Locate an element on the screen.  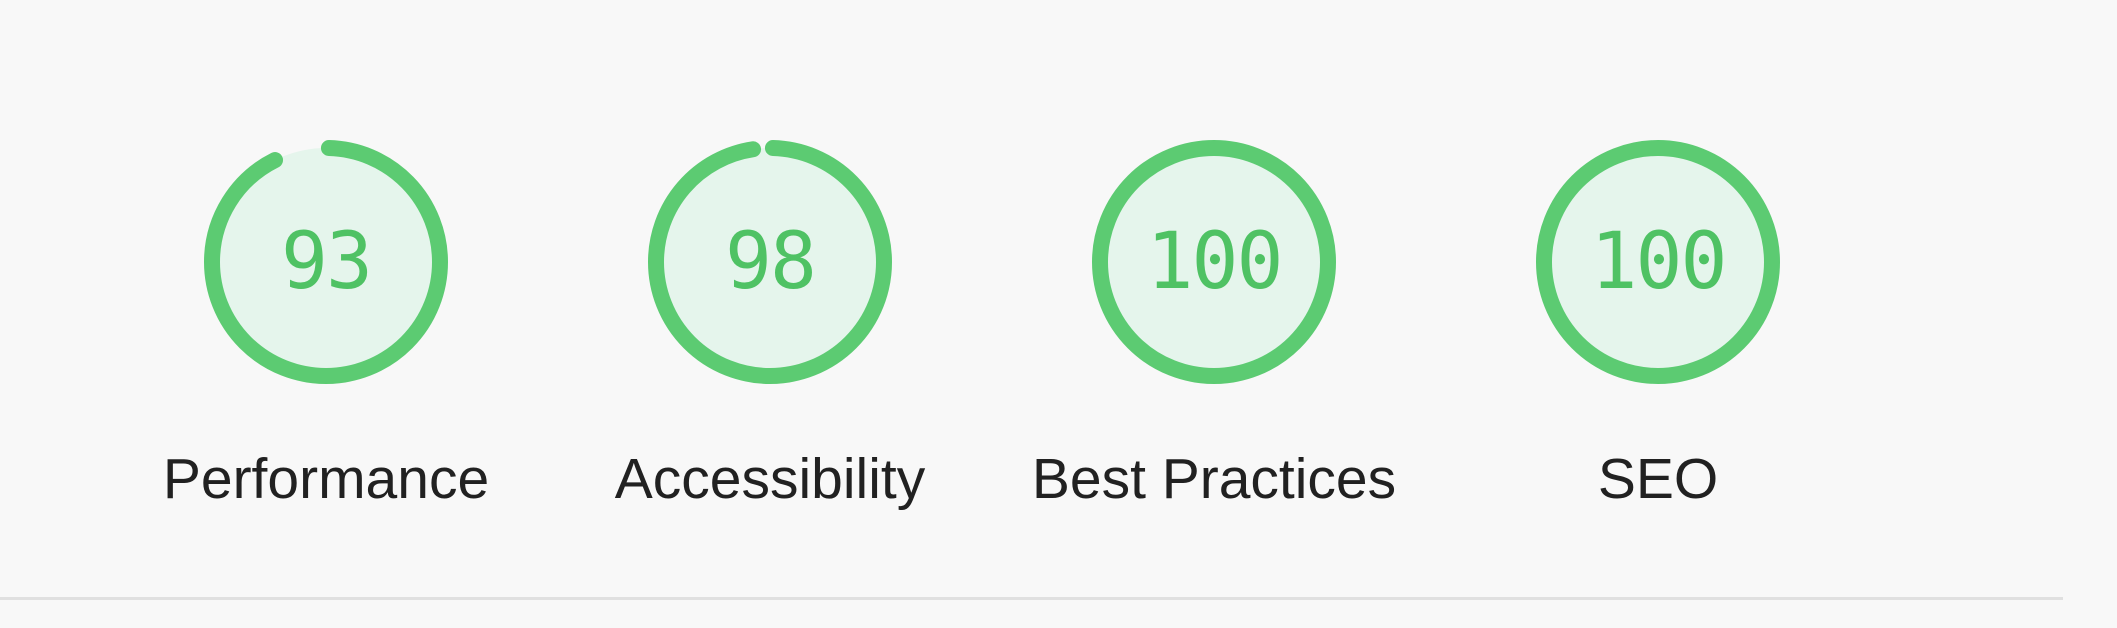
section-divider is located at coordinates (1031, 598).